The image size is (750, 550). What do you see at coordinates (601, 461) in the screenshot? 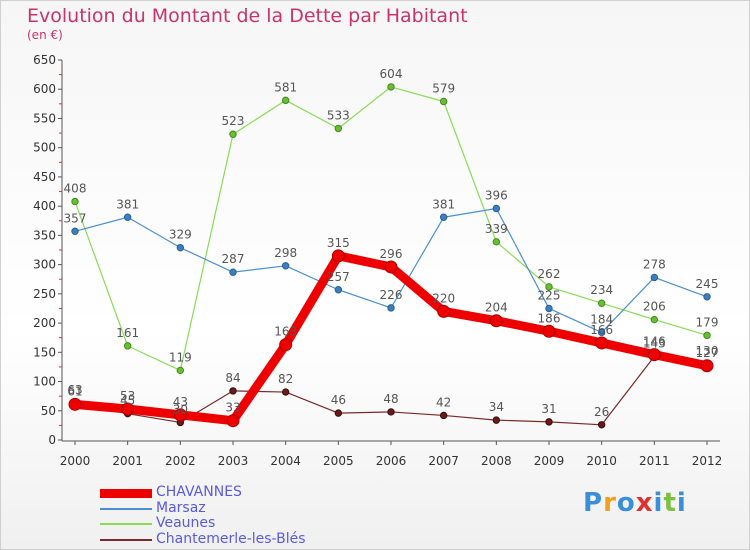
I see `x-tick-label: 2010` at bounding box center [601, 461].